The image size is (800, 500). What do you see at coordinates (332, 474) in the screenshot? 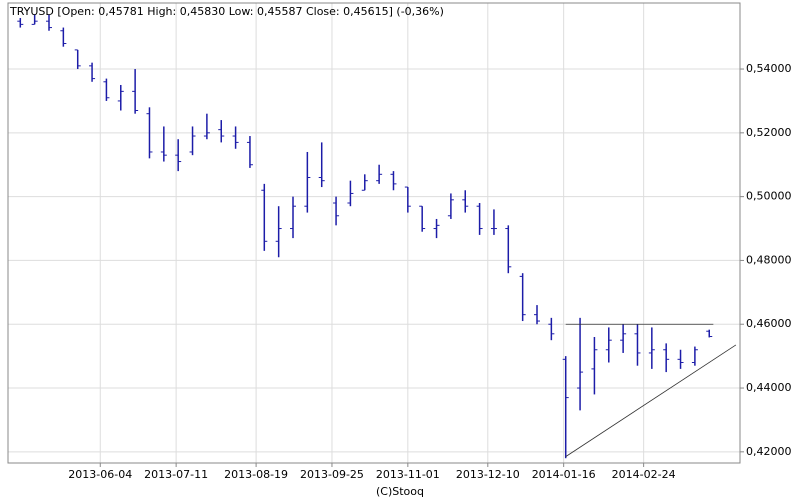
I see `x-tick-label: 2013-09-25` at bounding box center [332, 474].